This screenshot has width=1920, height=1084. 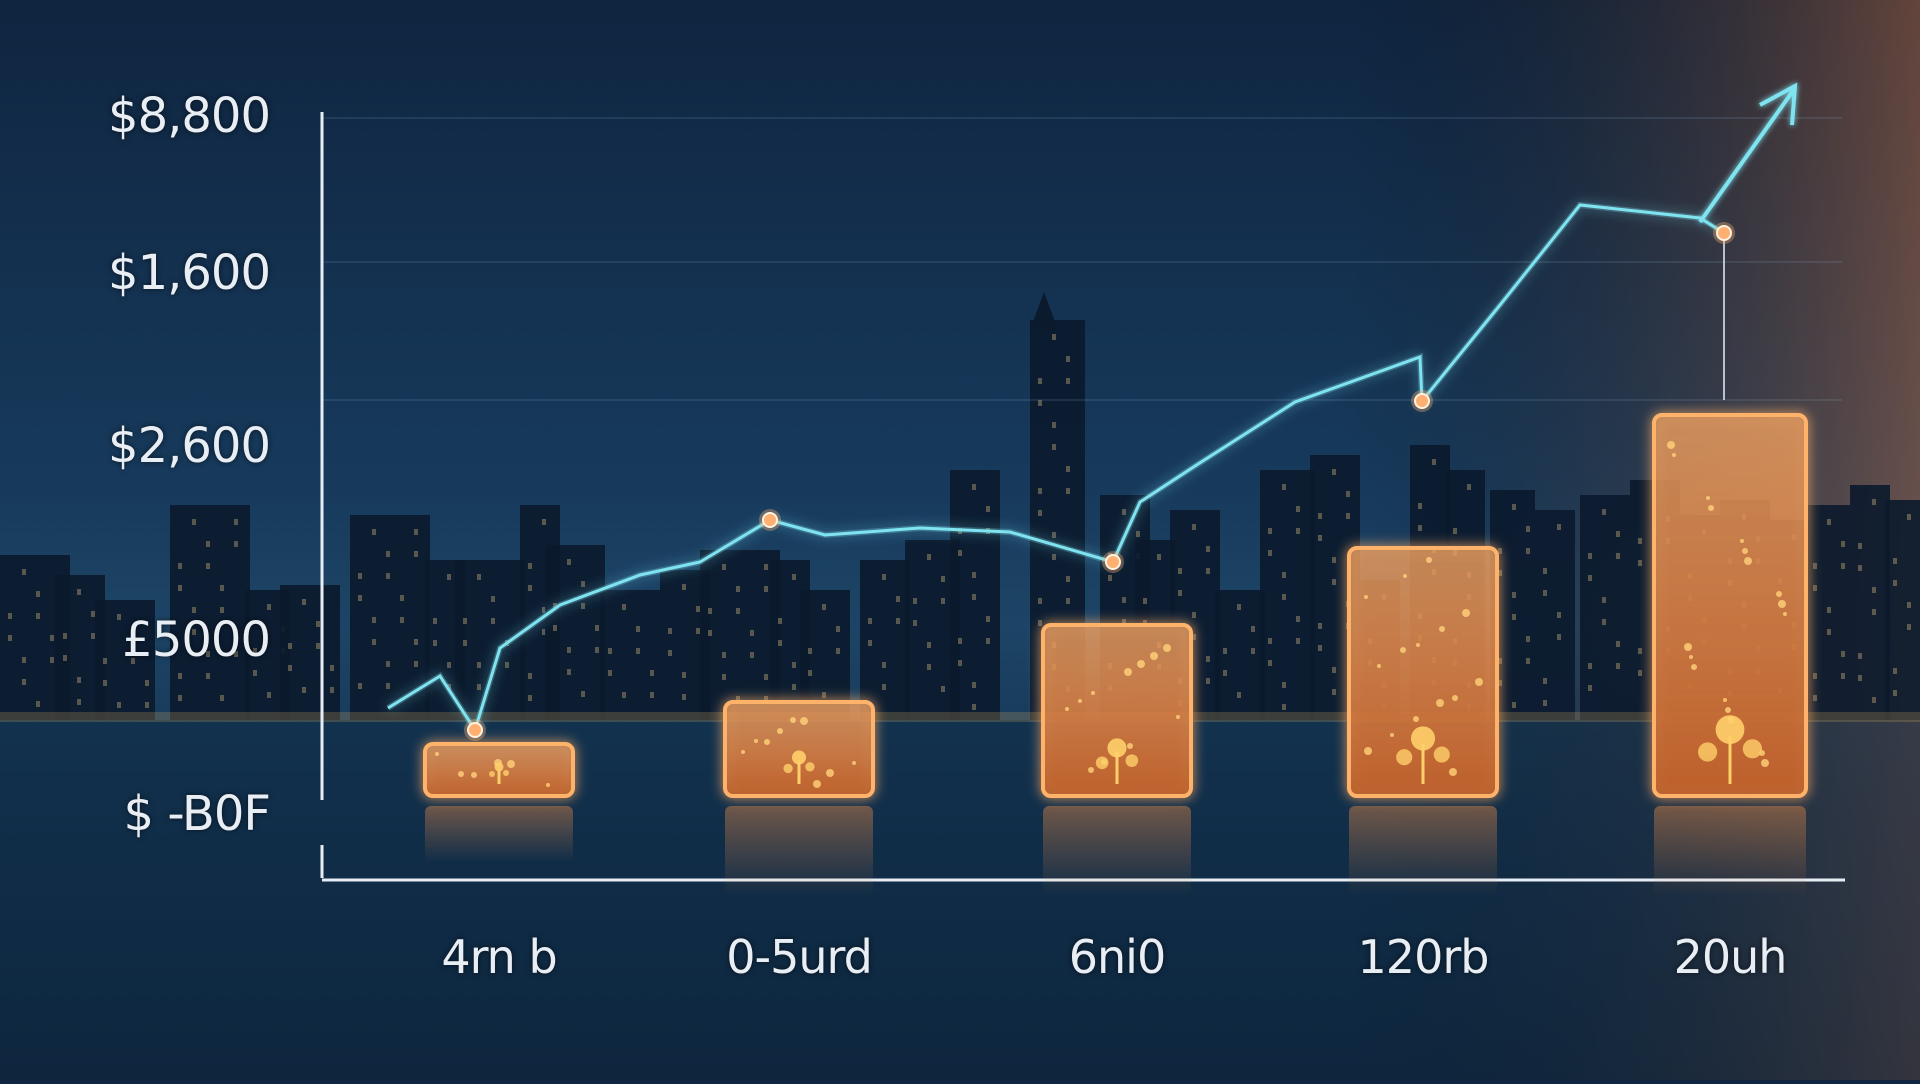 What do you see at coordinates (799, 957) in the screenshot?
I see `x-tick-label: 0-5urd` at bounding box center [799, 957].